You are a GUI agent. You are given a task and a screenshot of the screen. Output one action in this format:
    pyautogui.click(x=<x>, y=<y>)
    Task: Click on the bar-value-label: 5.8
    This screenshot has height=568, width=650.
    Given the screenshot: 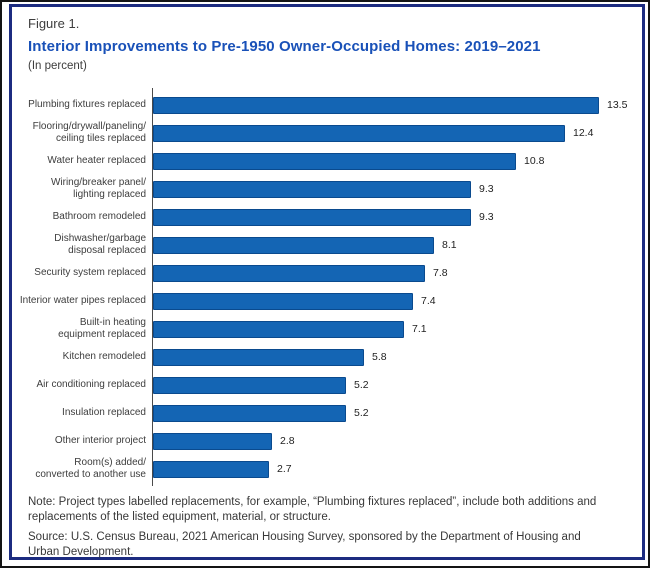 What is the action you would take?
    pyautogui.click(x=379, y=357)
    